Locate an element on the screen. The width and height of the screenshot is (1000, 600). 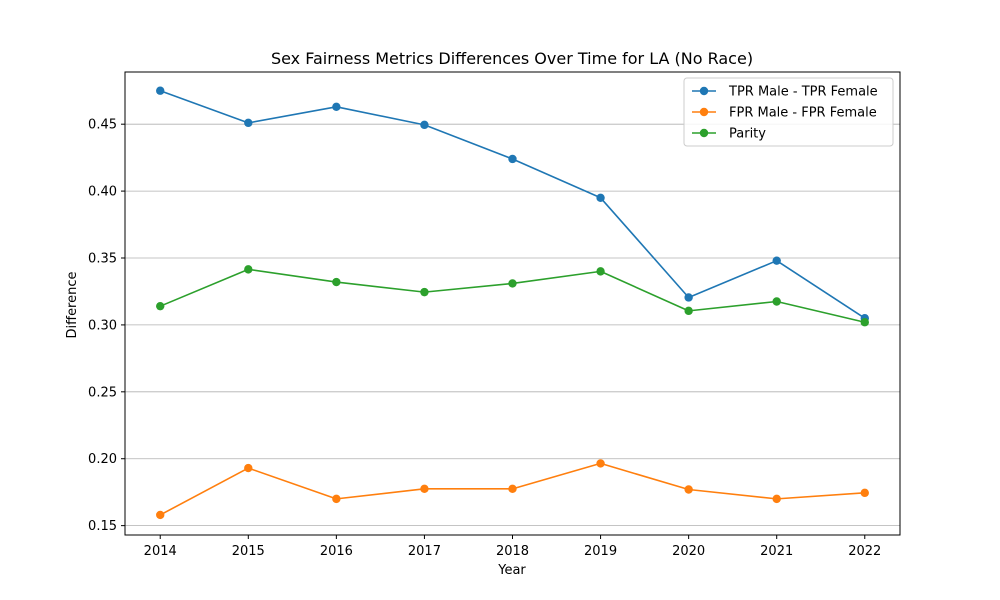
x-tick-label: 2016 is located at coordinates (336, 551).